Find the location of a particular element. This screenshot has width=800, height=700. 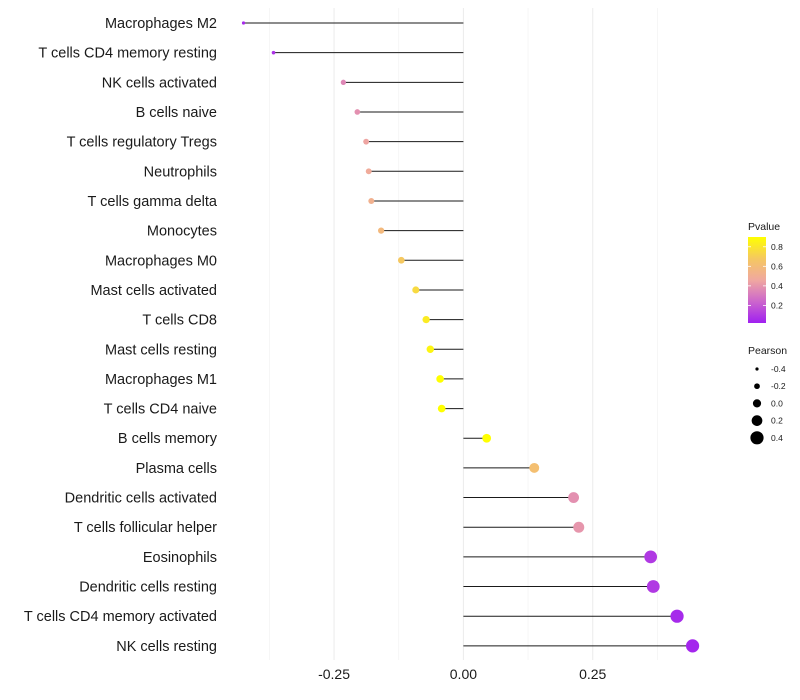

pearson-label-1: -0.2 is located at coordinates (778, 386).